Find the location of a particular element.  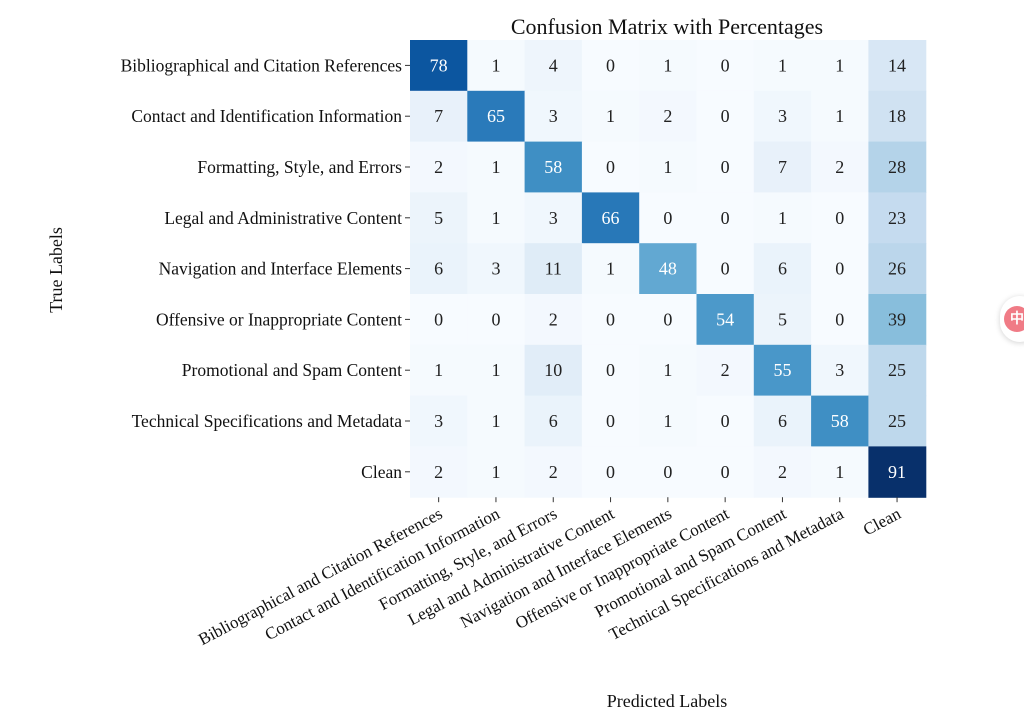

cell-value-label: 14 is located at coordinates (897, 65).